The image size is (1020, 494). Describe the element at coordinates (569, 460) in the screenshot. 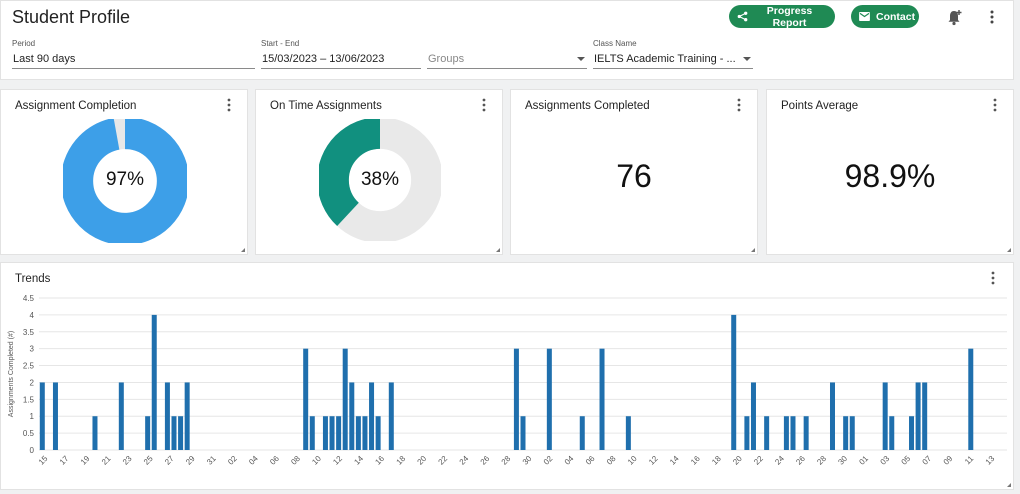

I see `x-tick-label: 04` at that location.